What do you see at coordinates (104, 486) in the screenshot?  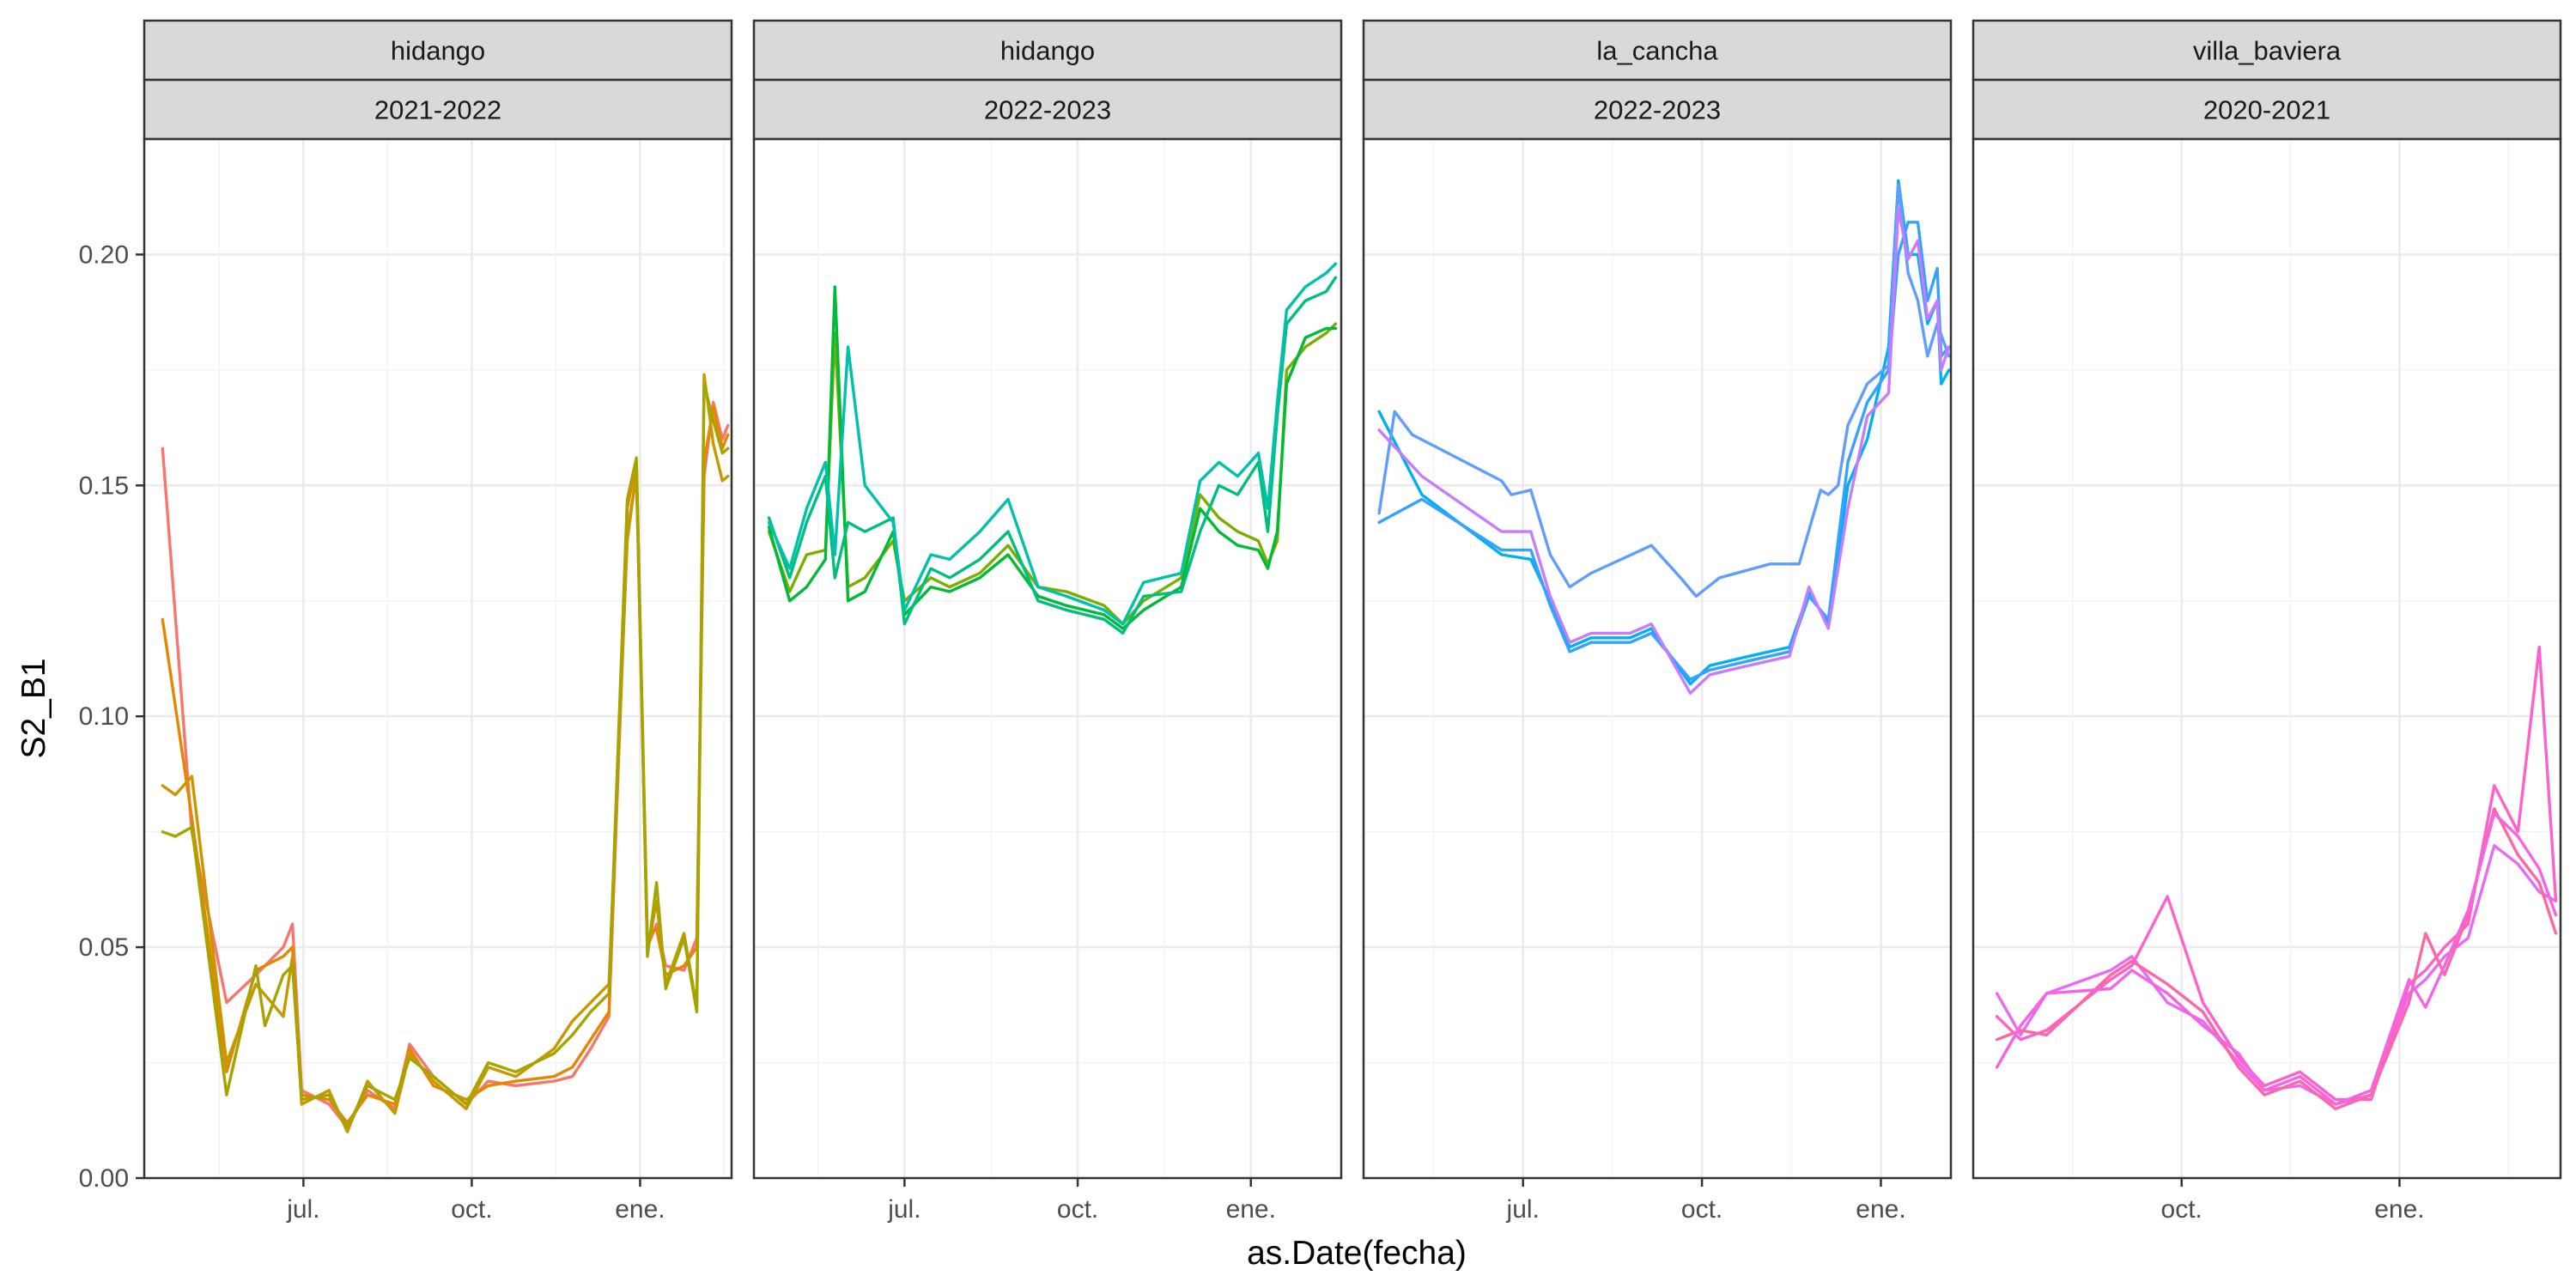 I see `y-tick-label: 0.15` at bounding box center [104, 486].